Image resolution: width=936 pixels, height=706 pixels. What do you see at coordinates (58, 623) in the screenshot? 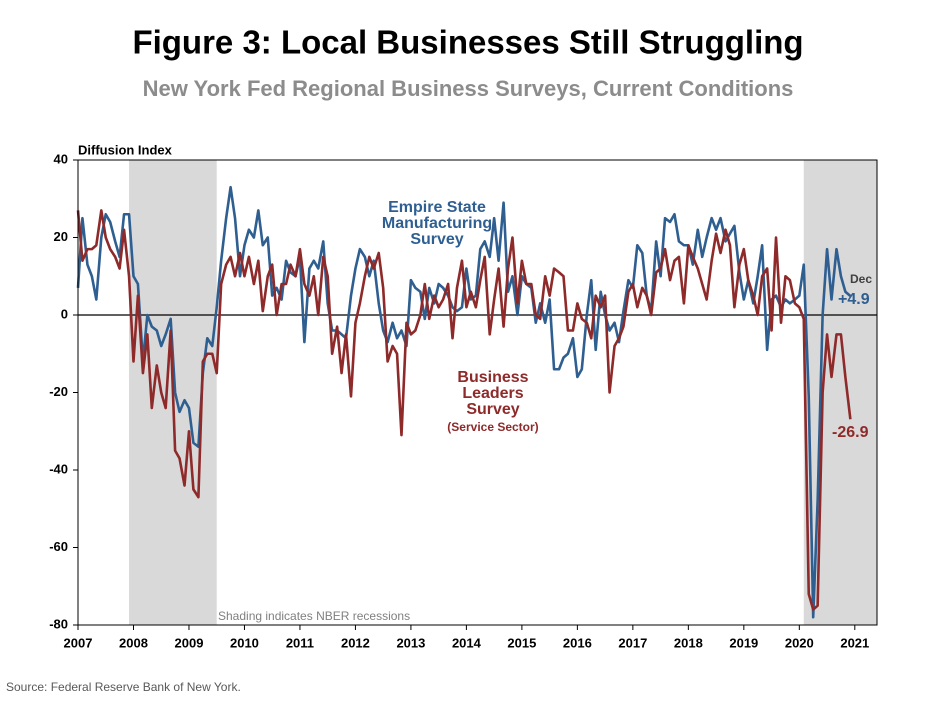
I see `y-tick-label: -80` at bounding box center [58, 623].